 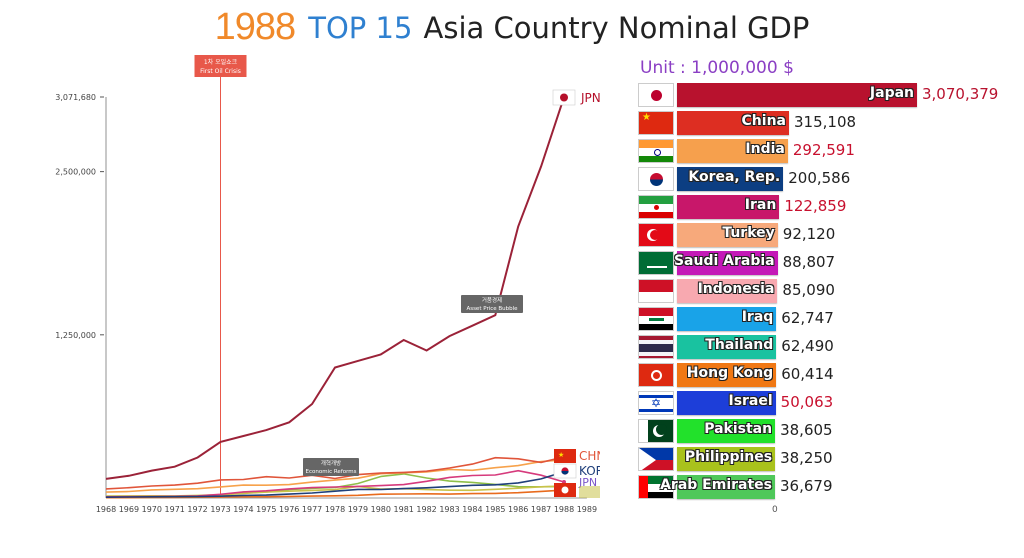 What do you see at coordinates (733, 123) in the screenshot?
I see `bar-china: China` at bounding box center [733, 123].